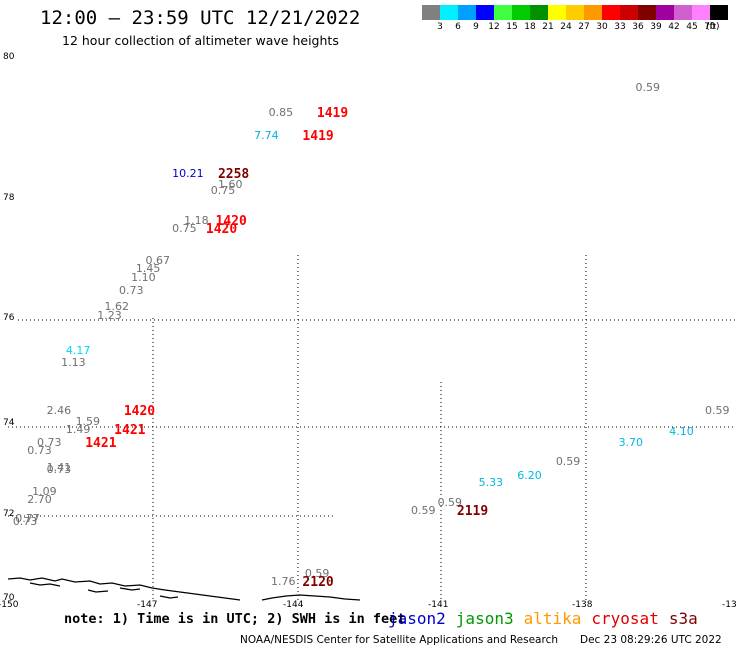 The width and height of the screenshot is (740, 650). Describe the element at coordinates (438, 605) in the screenshot. I see `lon-tick-label: -141` at that location.